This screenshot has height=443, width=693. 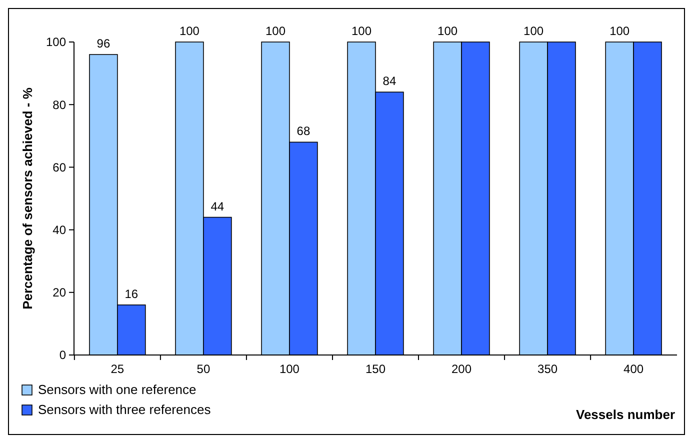 What do you see at coordinates (634, 369) in the screenshot?
I see `x-tick-label: 400` at bounding box center [634, 369].